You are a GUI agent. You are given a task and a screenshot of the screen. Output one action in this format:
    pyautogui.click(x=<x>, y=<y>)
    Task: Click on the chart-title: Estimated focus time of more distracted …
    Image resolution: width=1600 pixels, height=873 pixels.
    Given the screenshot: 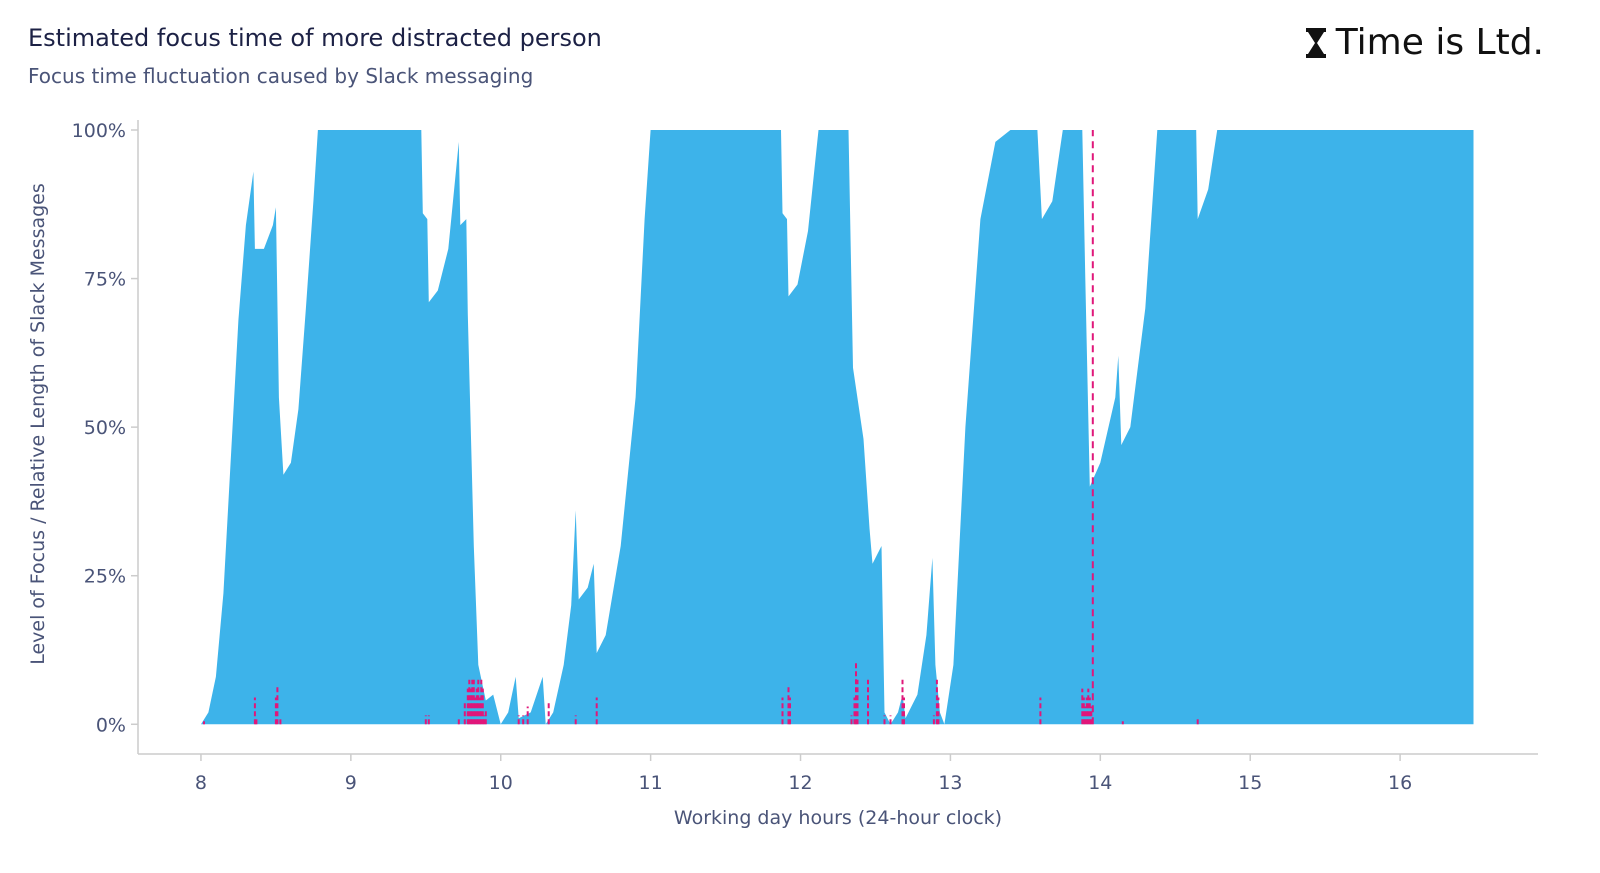 What is the action you would take?
    pyautogui.click(x=315, y=38)
    